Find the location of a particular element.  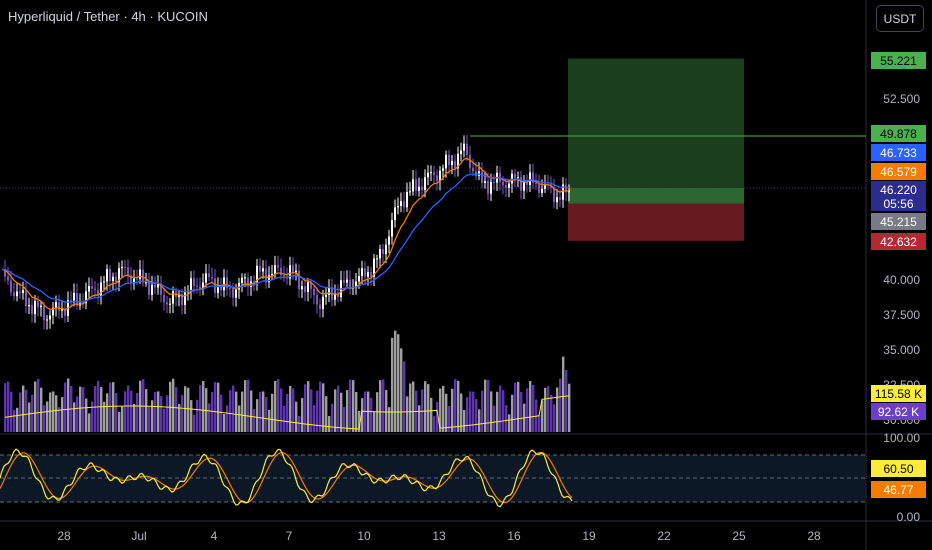

stoch-tick: 0.00 is located at coordinates (908, 517).